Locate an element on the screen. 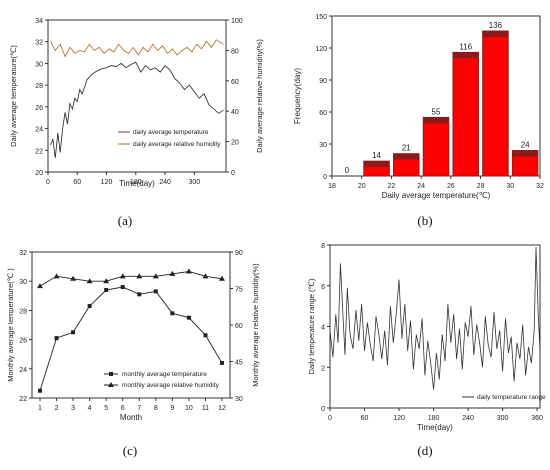 The height and width of the screenshot is (470, 550). panel-a-temperature-line is located at coordinates (137, 109).